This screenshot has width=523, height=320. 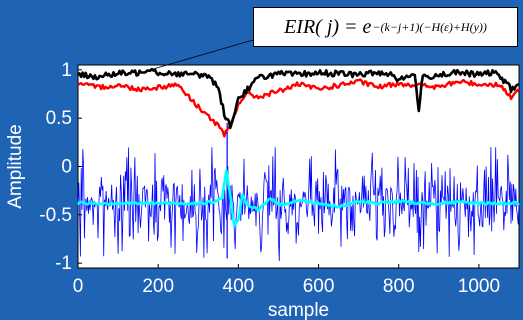 What do you see at coordinates (66, 167) in the screenshot?
I see `y-tick-label: 0` at bounding box center [66, 167].